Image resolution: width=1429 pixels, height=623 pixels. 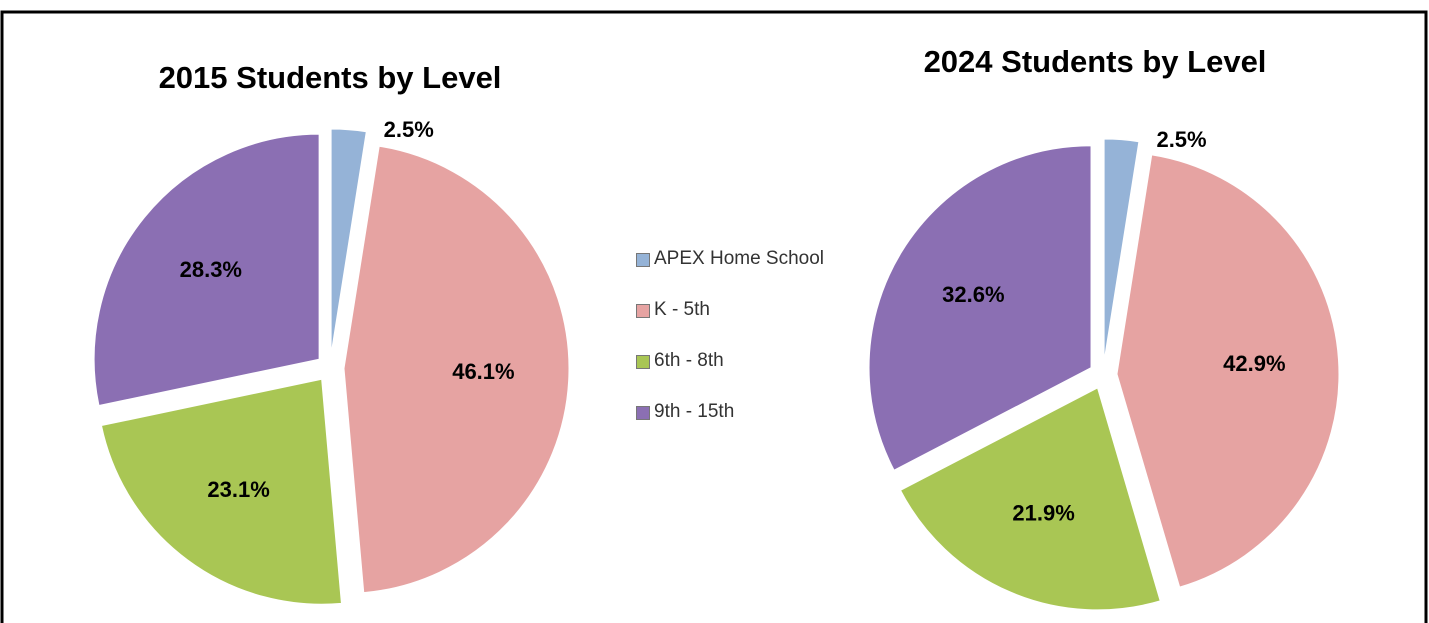 What do you see at coordinates (694, 411) in the screenshot?
I see `legend-label: 9th - 15th` at bounding box center [694, 411].